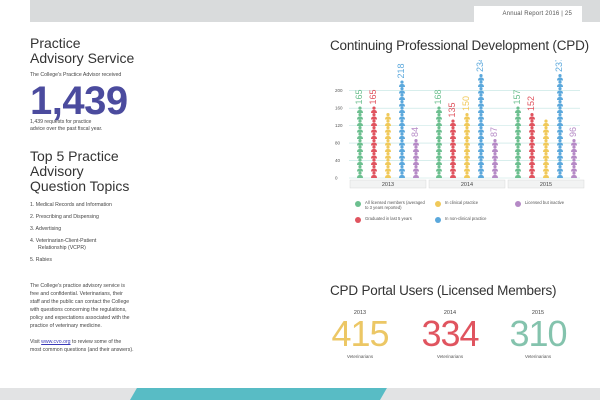 This screenshot has height=400, width=600. I want to click on portal-value: 310, so click(538, 333).